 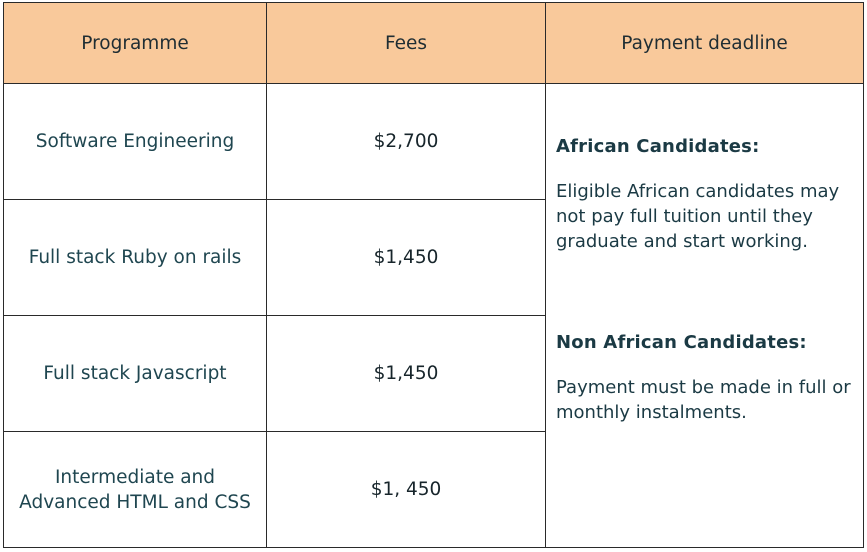 What do you see at coordinates (704, 43) in the screenshot?
I see `header-payment-deadline: Payment deadline` at bounding box center [704, 43].